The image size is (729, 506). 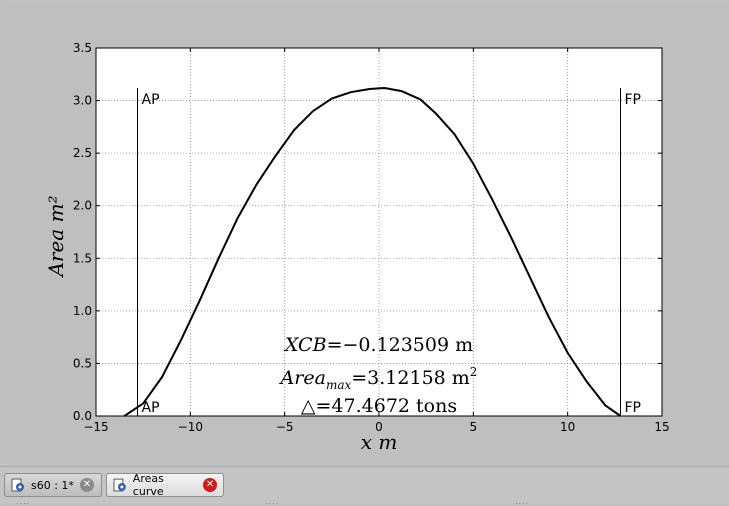 I want to click on fp-label-top: FP, so click(x=632, y=100).